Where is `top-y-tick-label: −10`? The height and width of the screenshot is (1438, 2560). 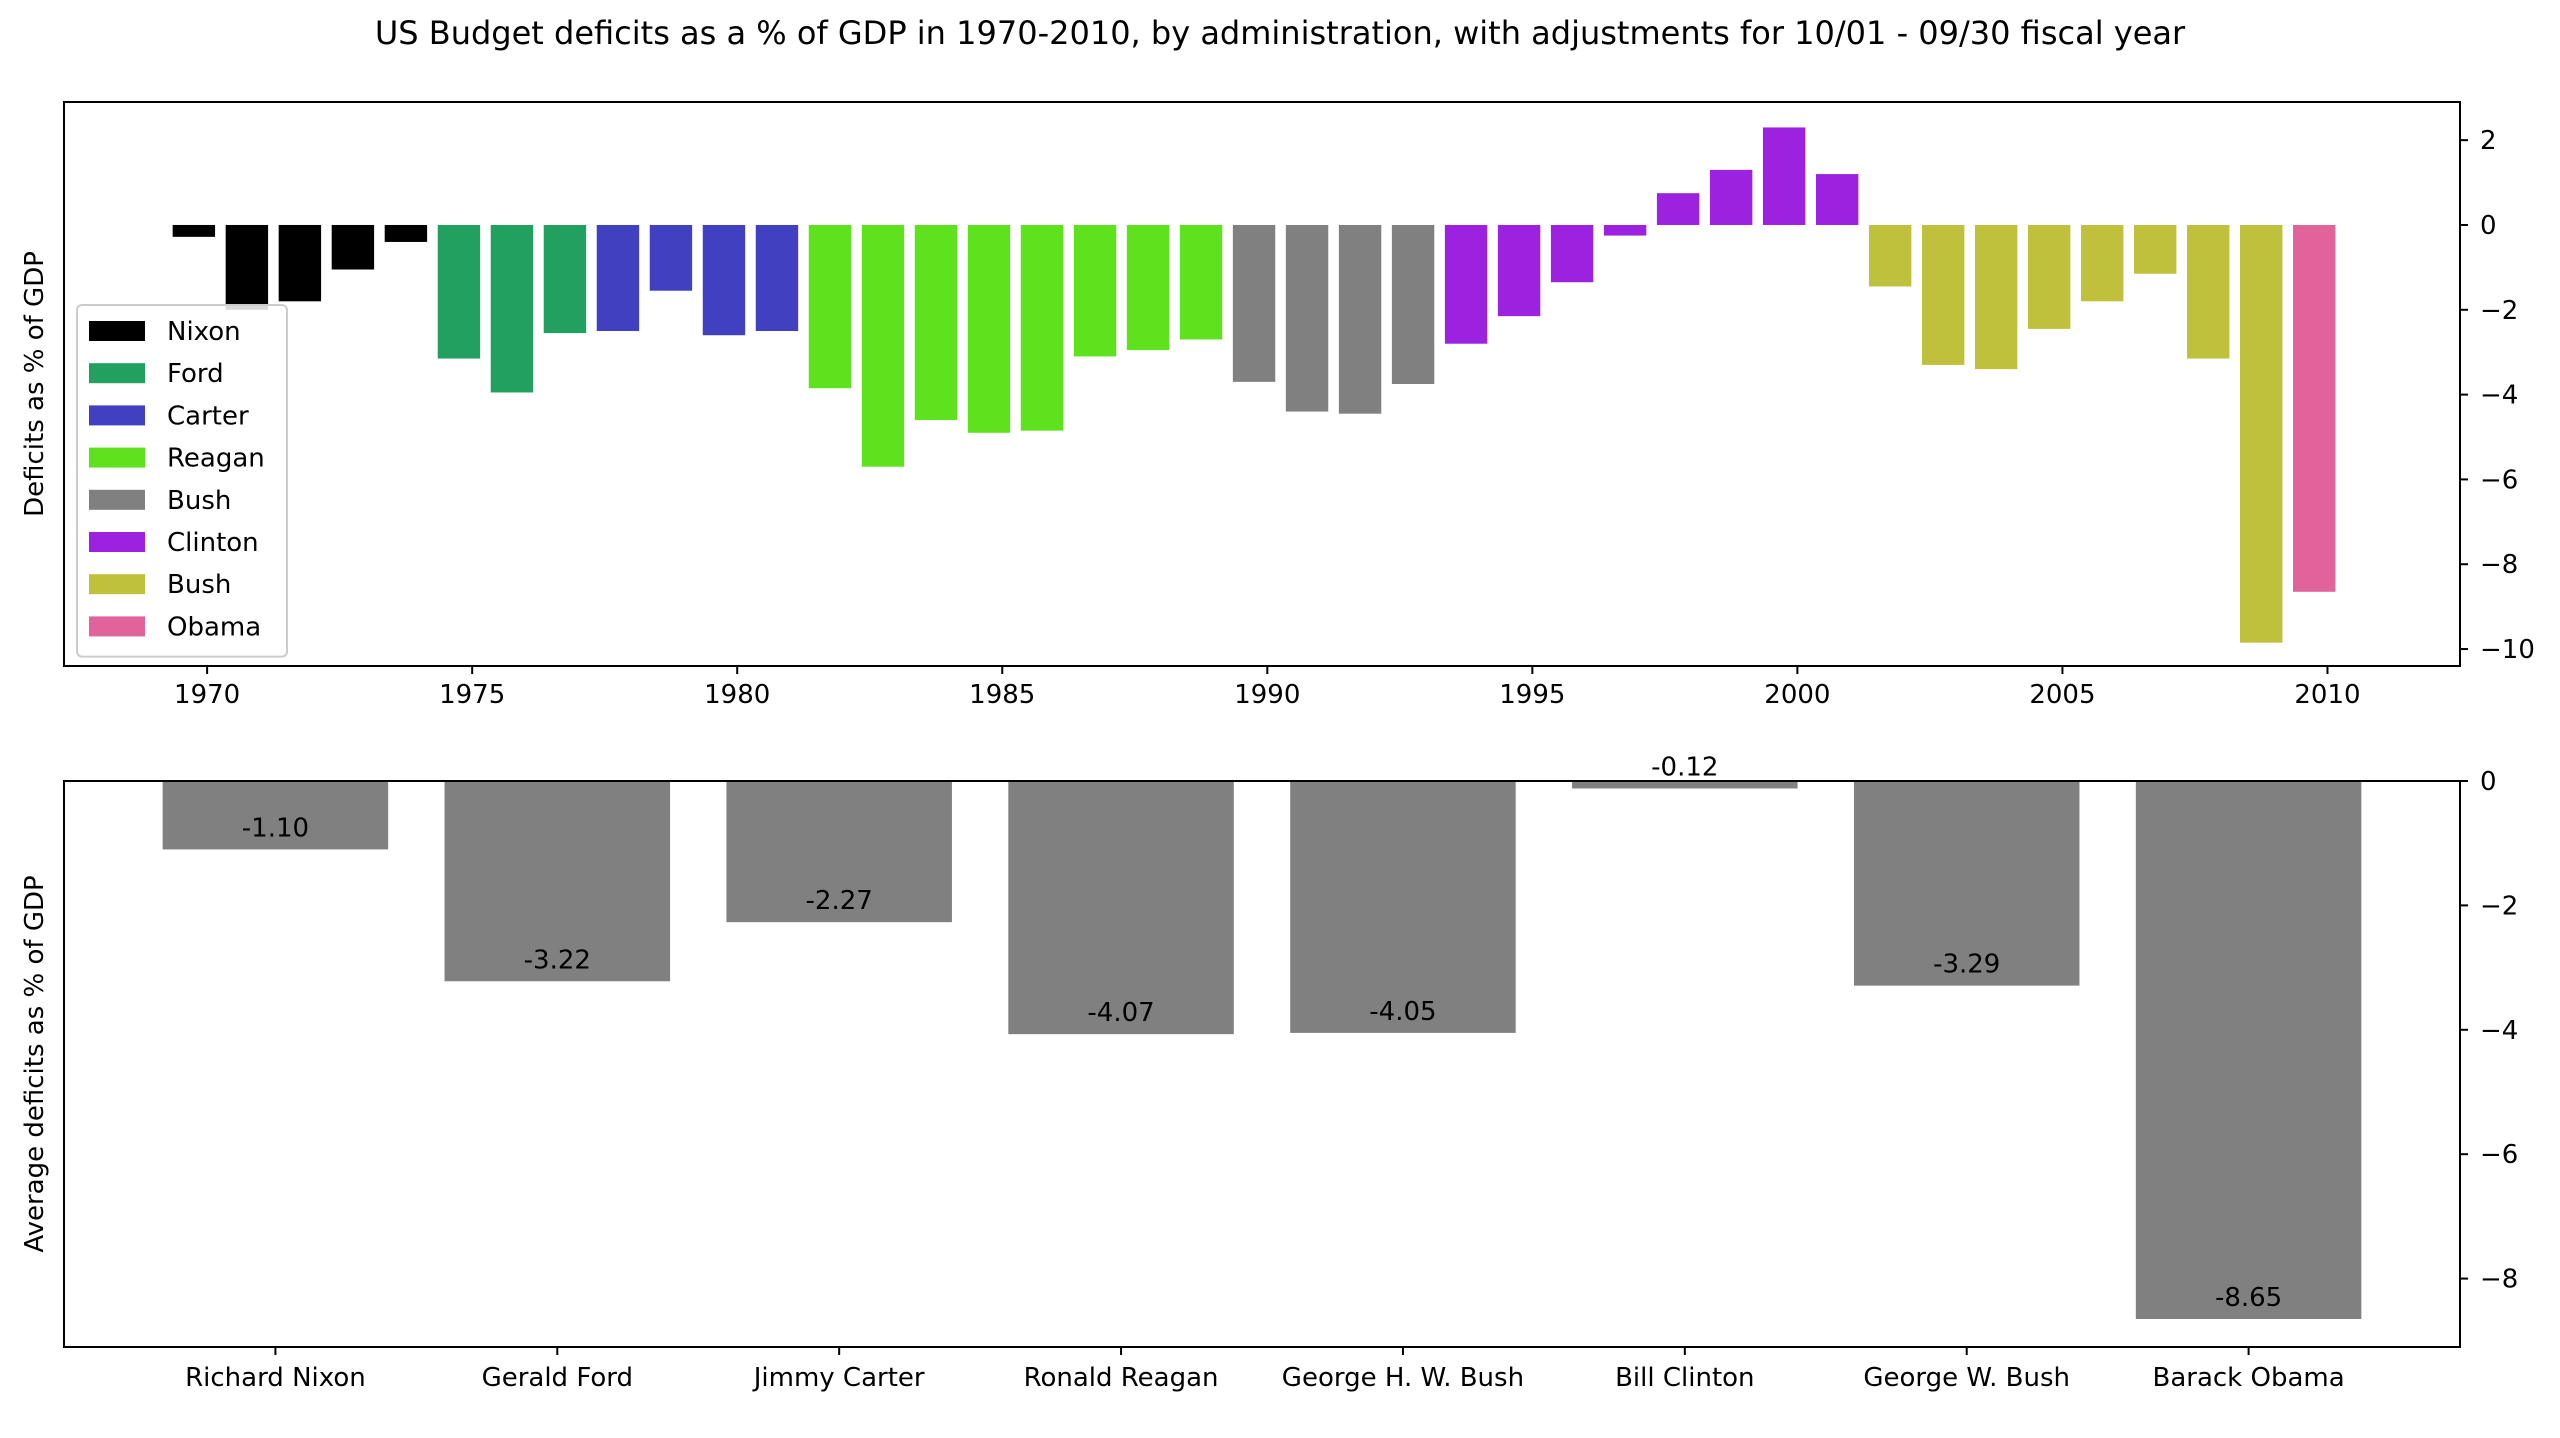 top-y-tick-label: −10 is located at coordinates (2507, 650).